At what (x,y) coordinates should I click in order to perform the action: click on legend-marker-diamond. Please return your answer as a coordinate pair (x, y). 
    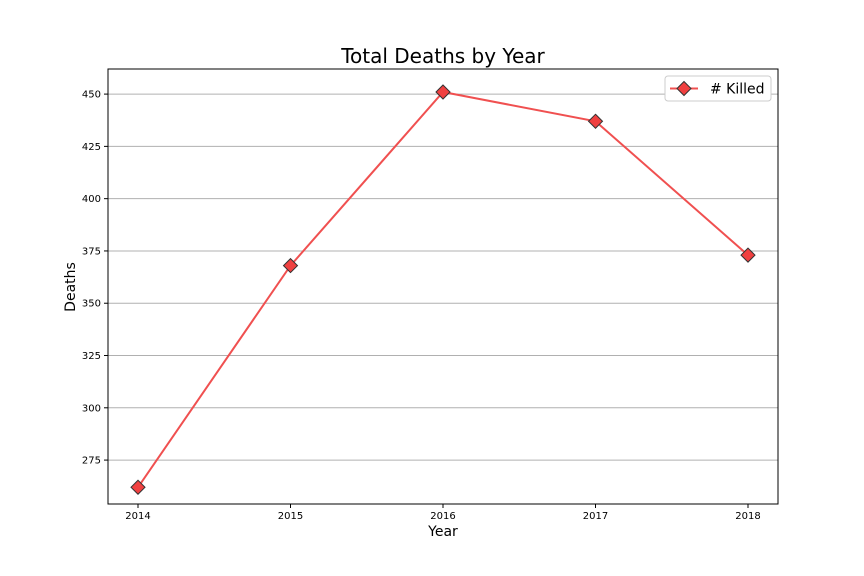
    Looking at the image, I should click on (684, 88).